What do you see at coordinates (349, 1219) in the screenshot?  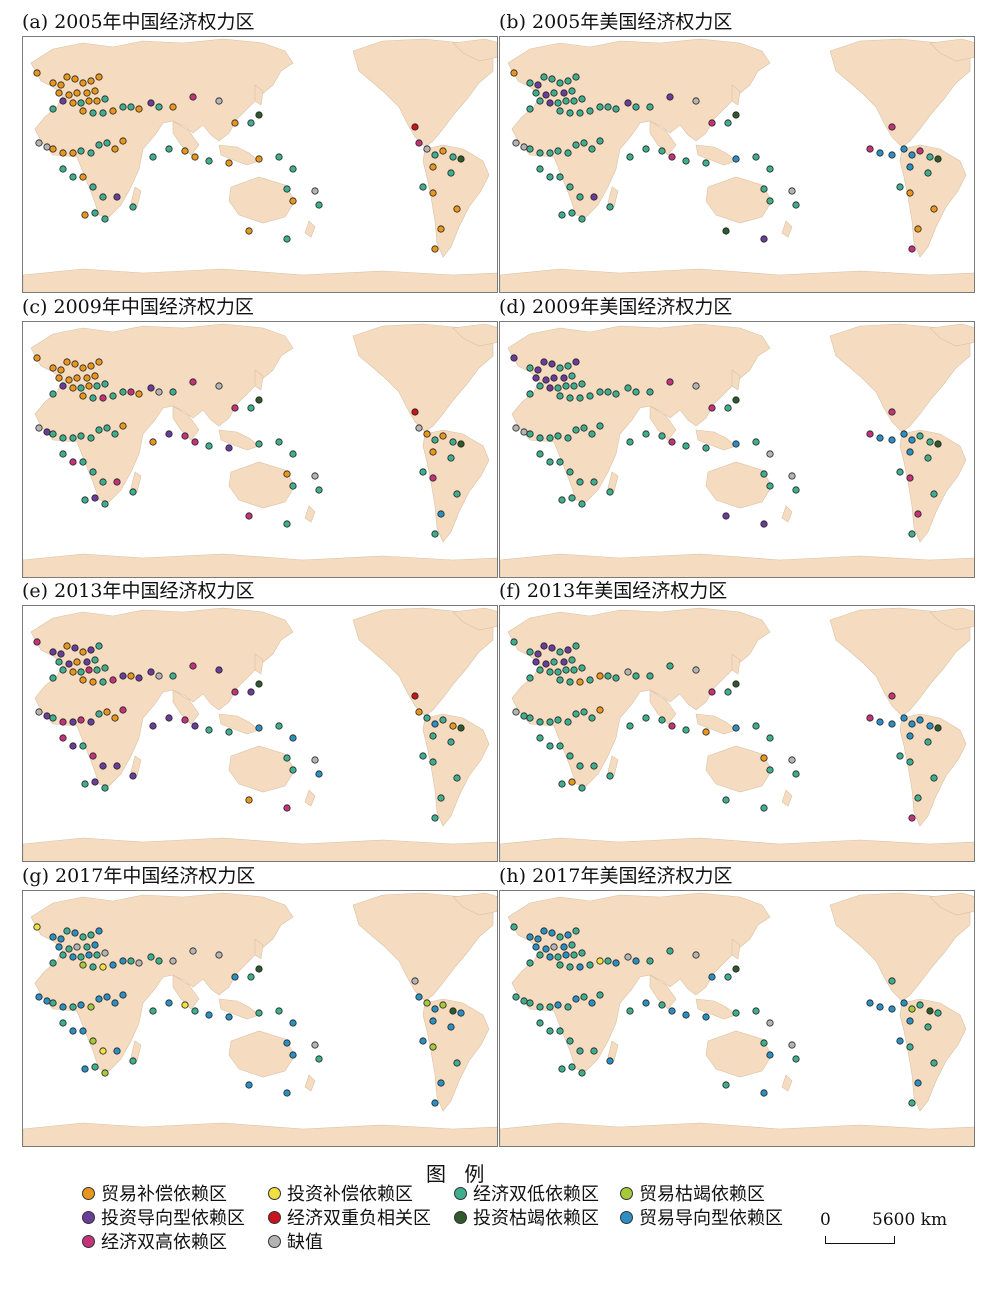 I see `legend-item: 经济双重负相关区` at bounding box center [349, 1219].